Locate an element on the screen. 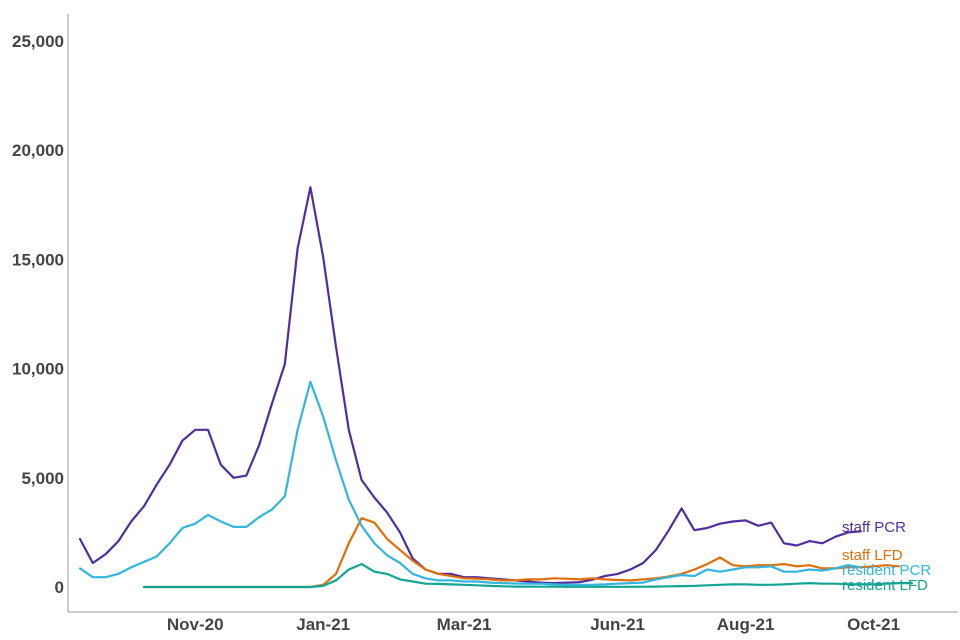 The width and height of the screenshot is (960, 640). y-tick-label: 25,000 is located at coordinates (38, 41).